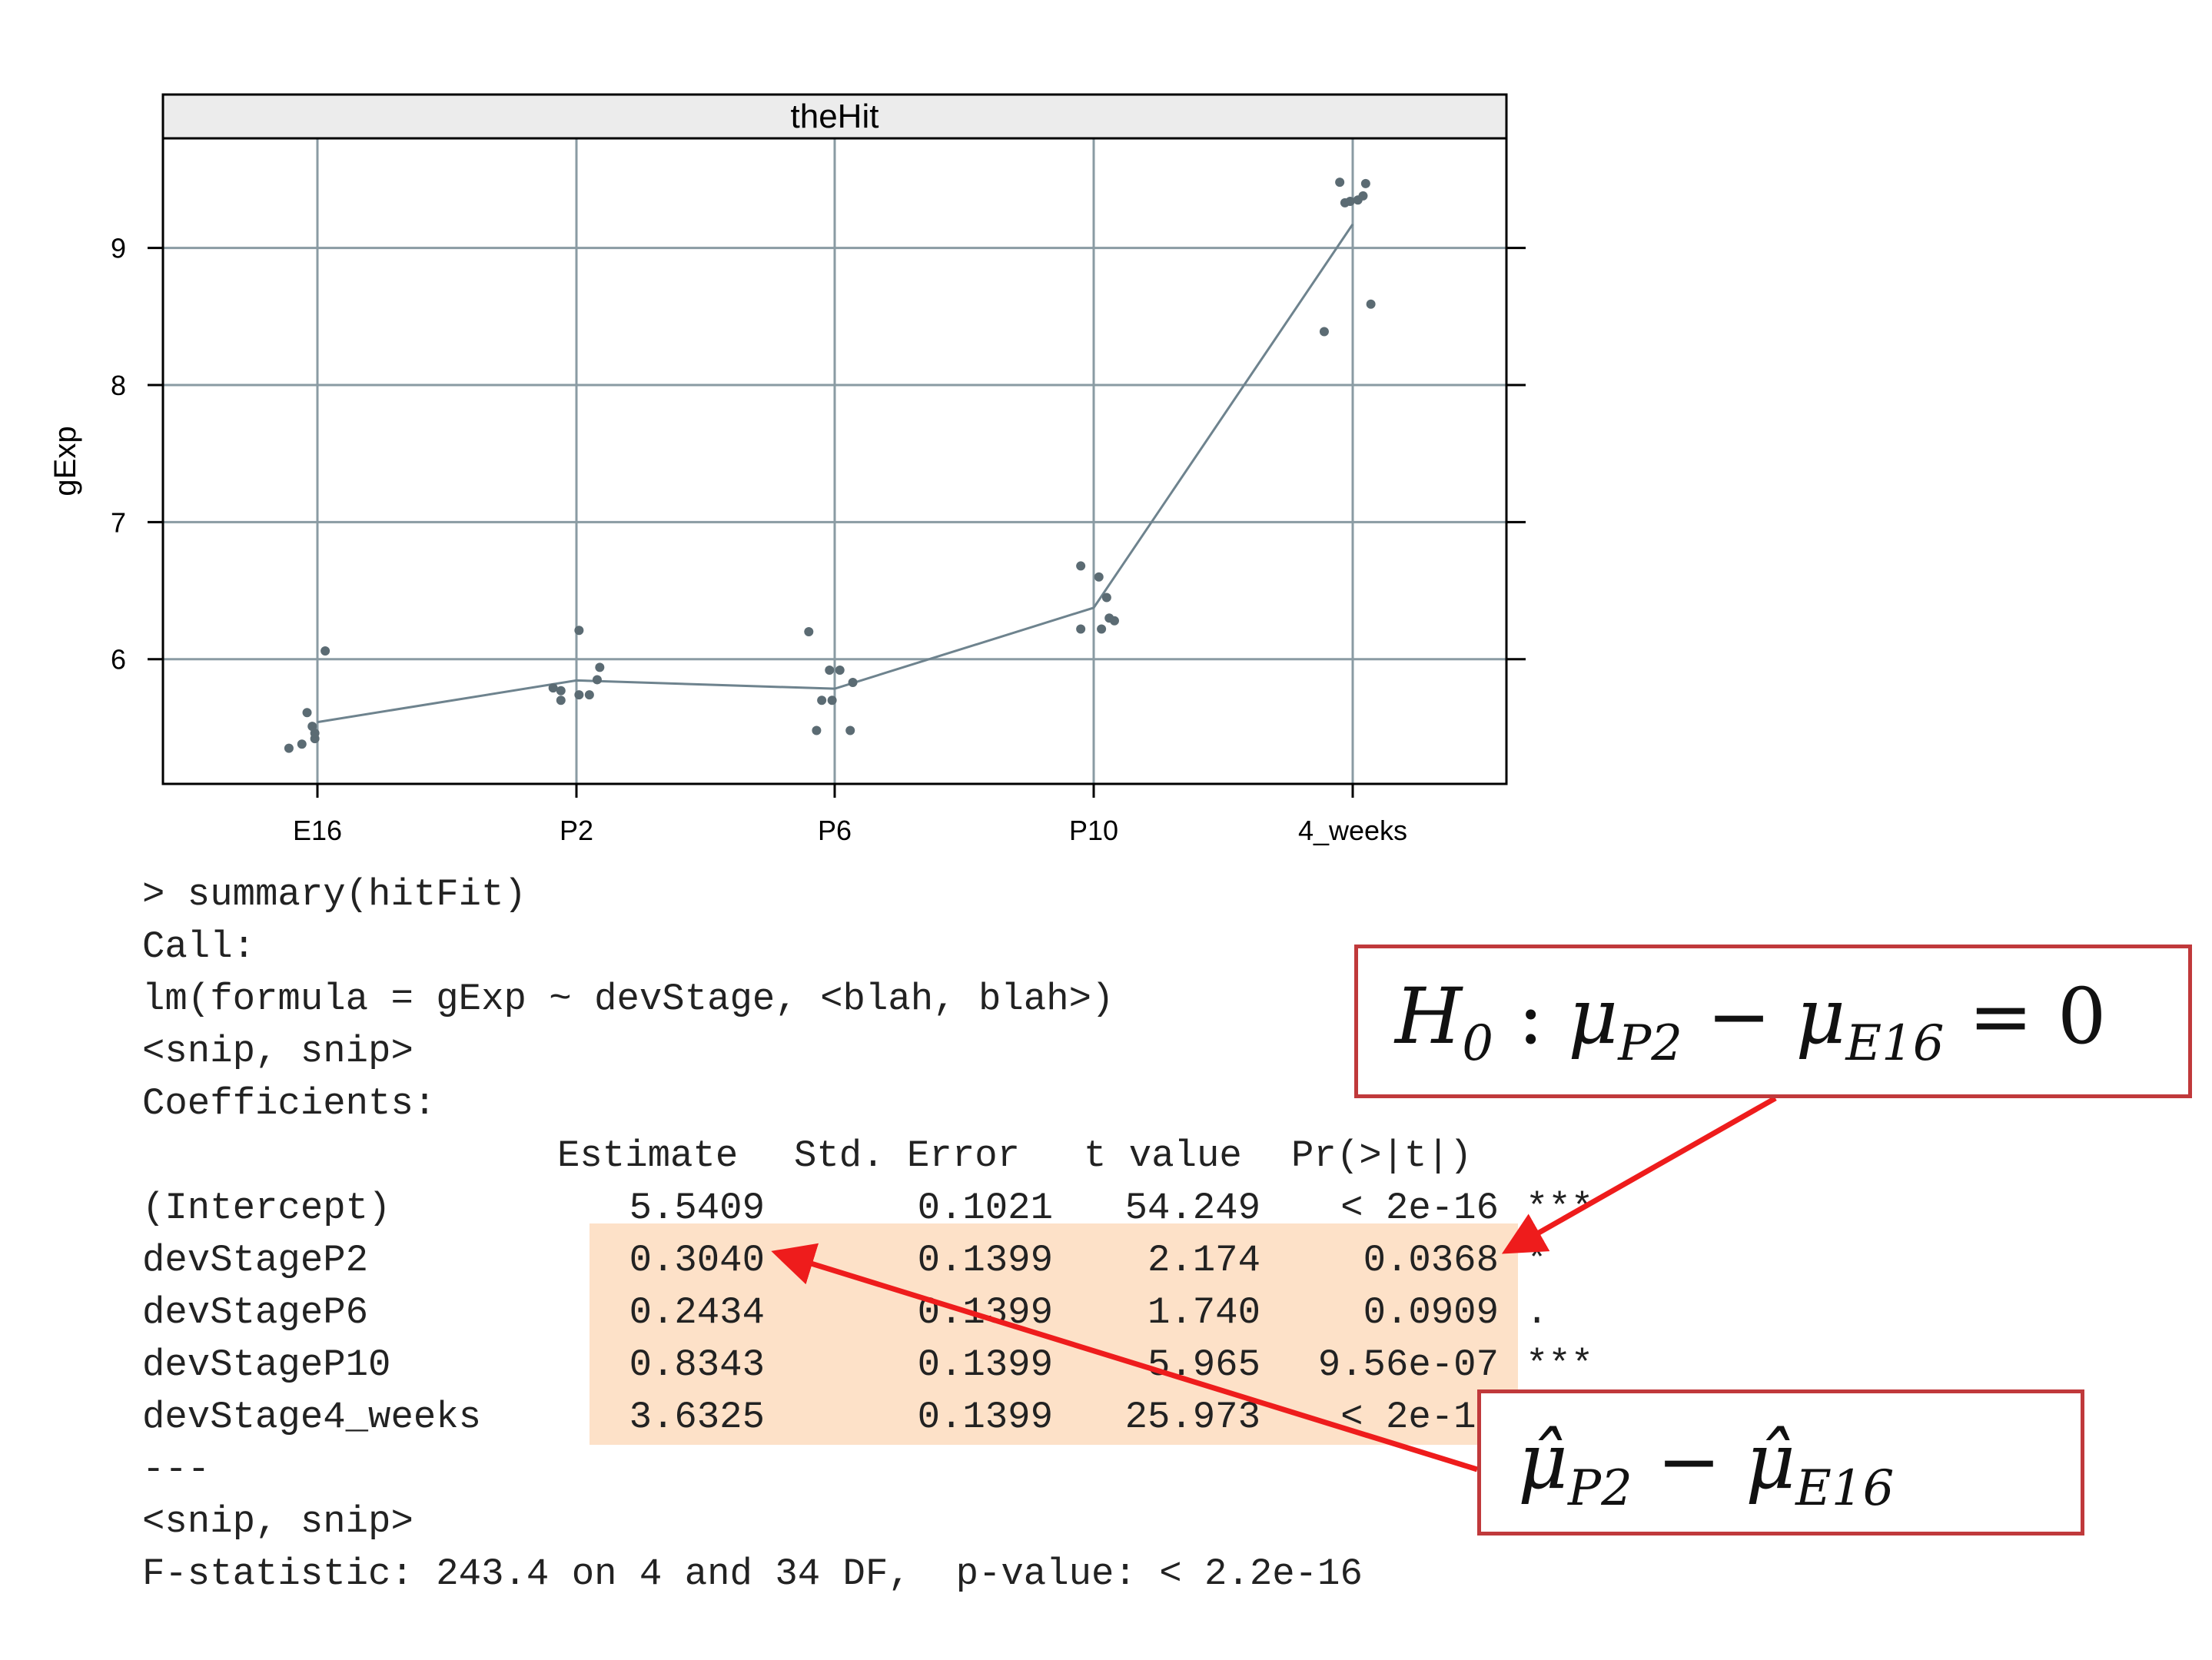 This screenshot has height=1660, width=2212. I want to click on console-footer-line: <snip, snip>, so click(278, 1521).